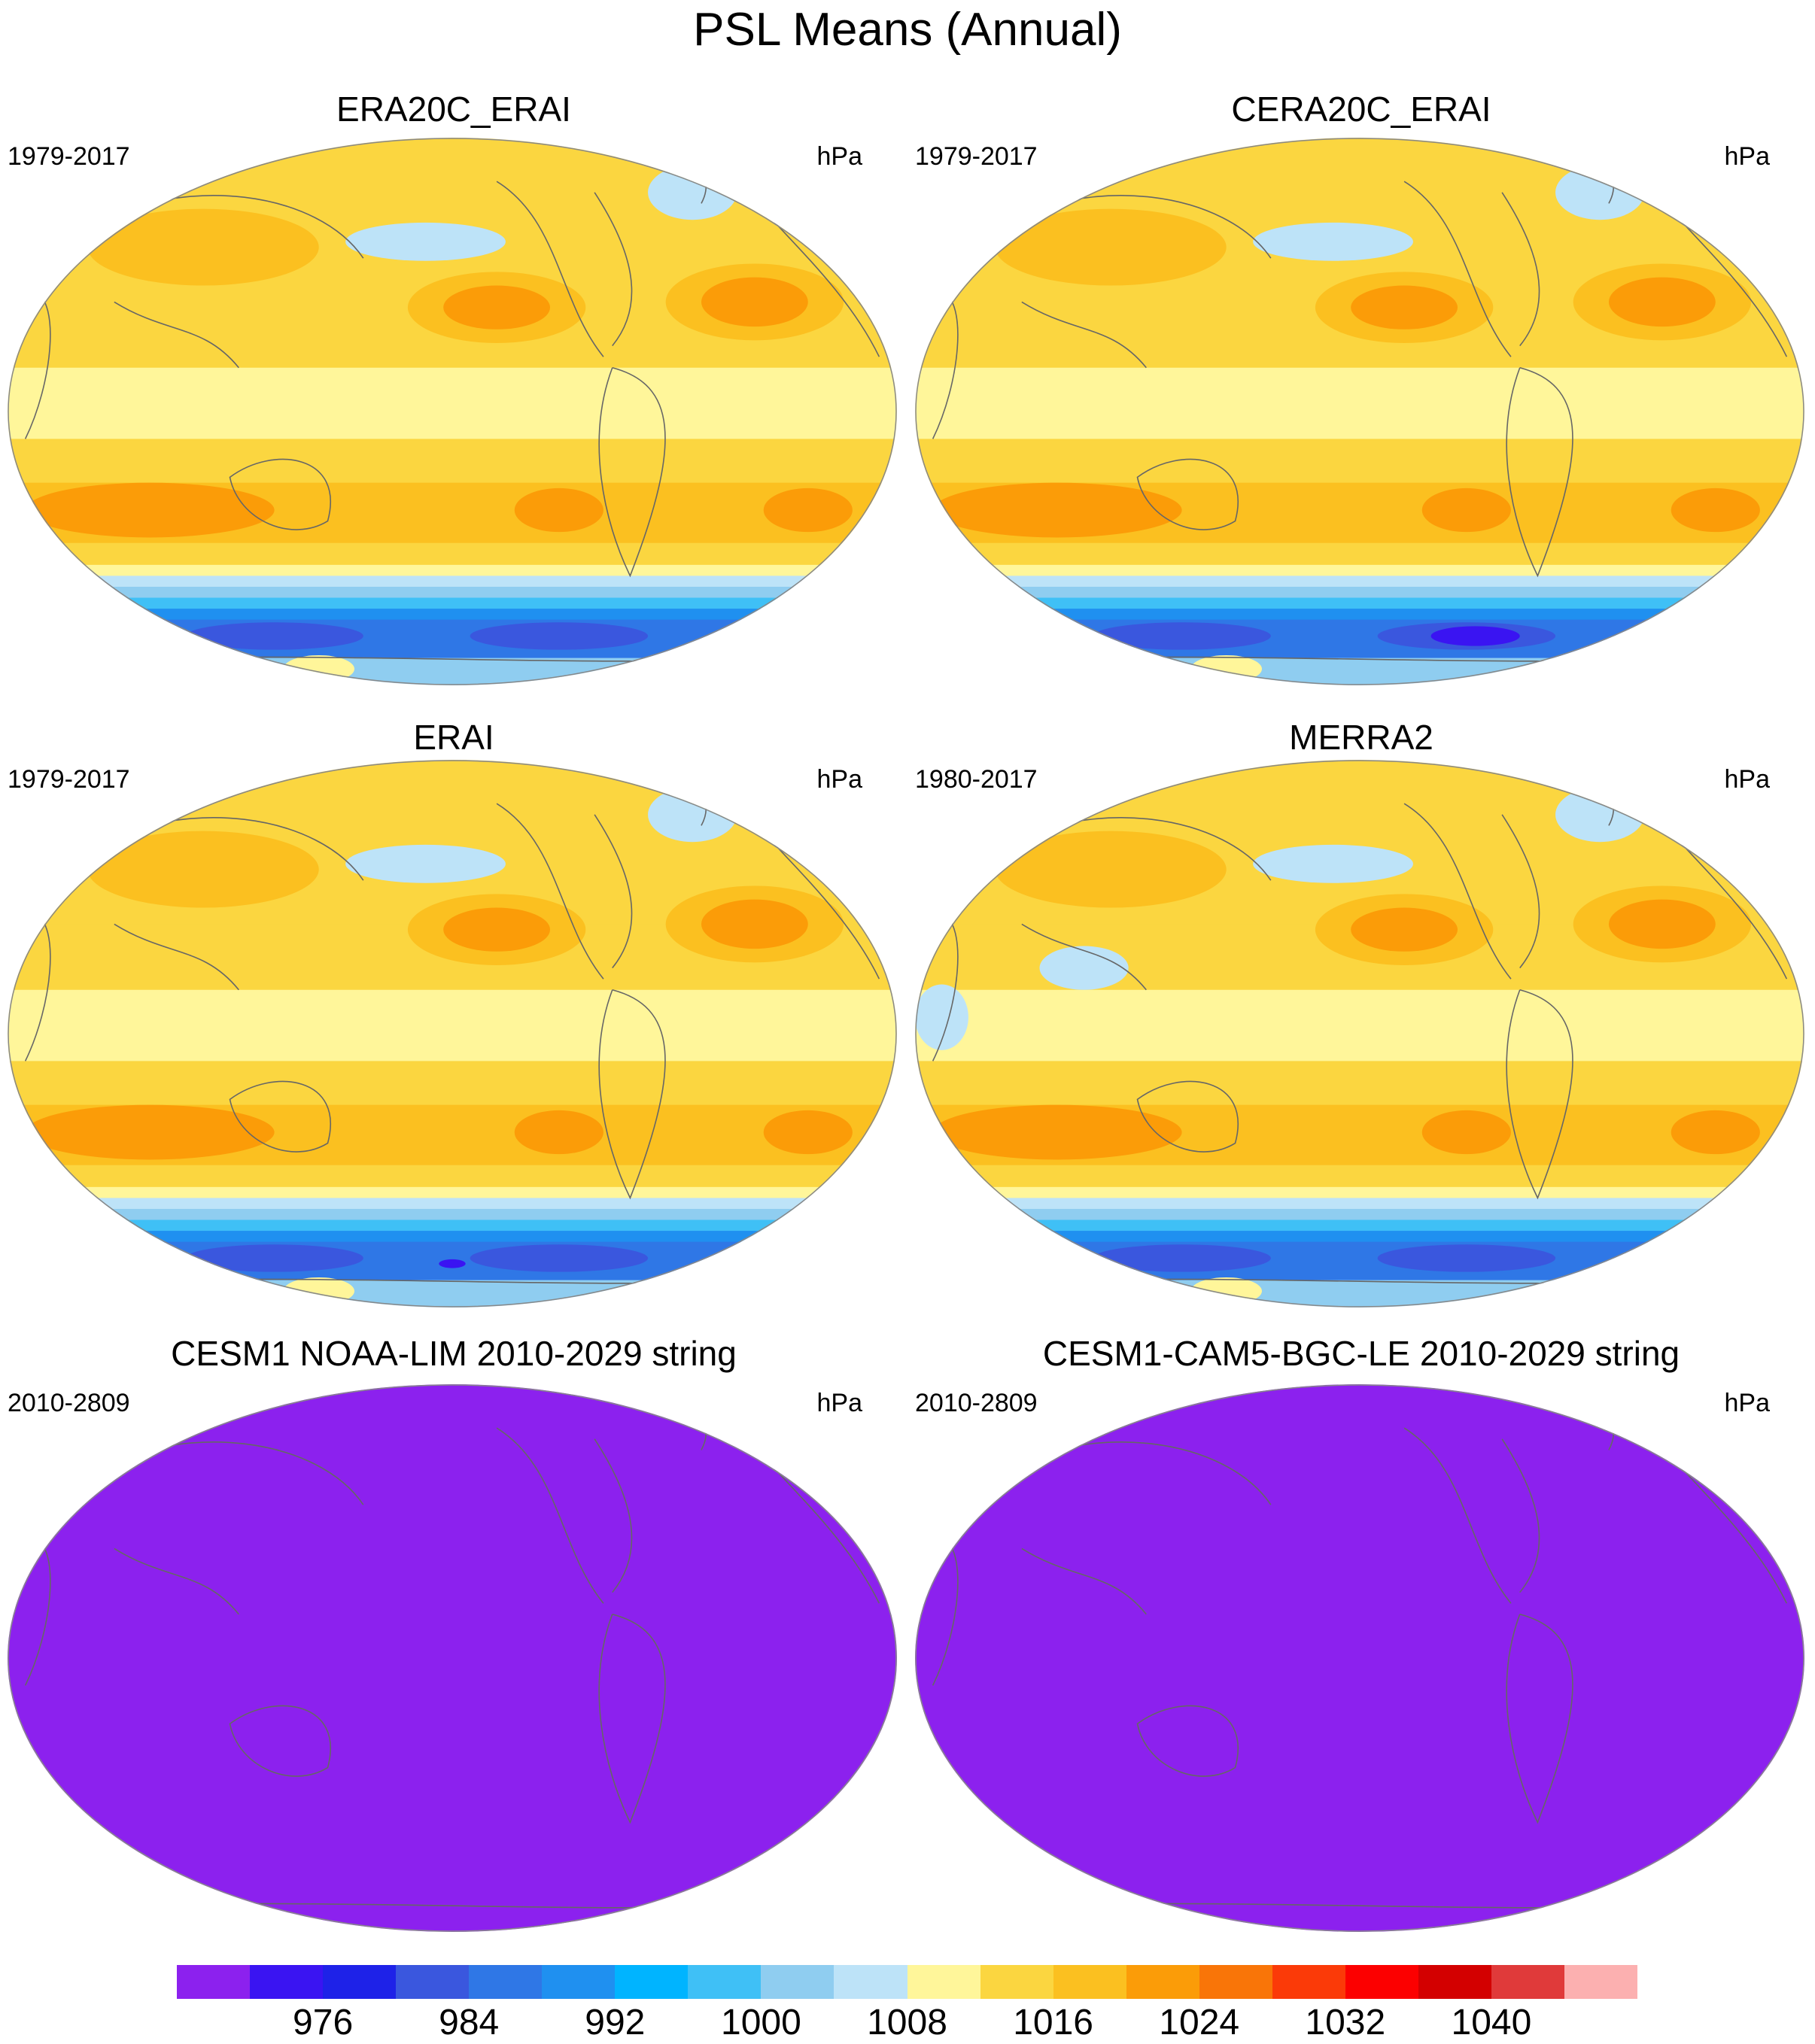 The height and width of the screenshot is (2044, 1815). What do you see at coordinates (1346, 2022) in the screenshot?
I see `colorbar-tick-label: 1032` at bounding box center [1346, 2022].